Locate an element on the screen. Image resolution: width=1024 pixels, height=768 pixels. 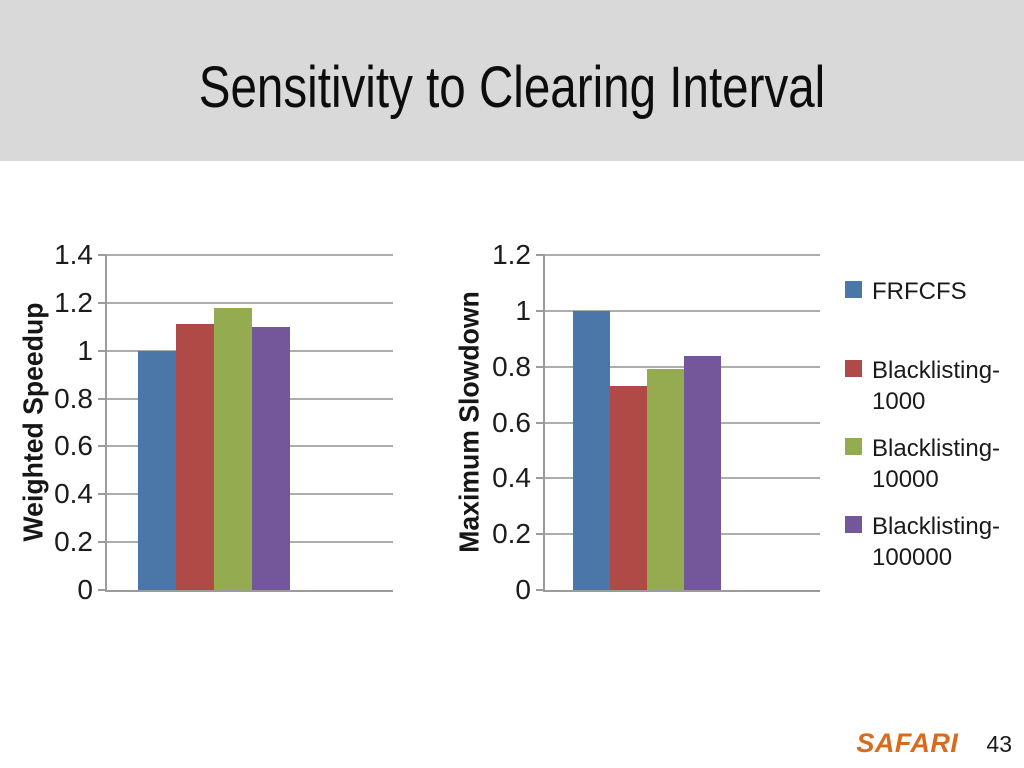
frfcfs-swatch-icon is located at coordinates (853, 289).